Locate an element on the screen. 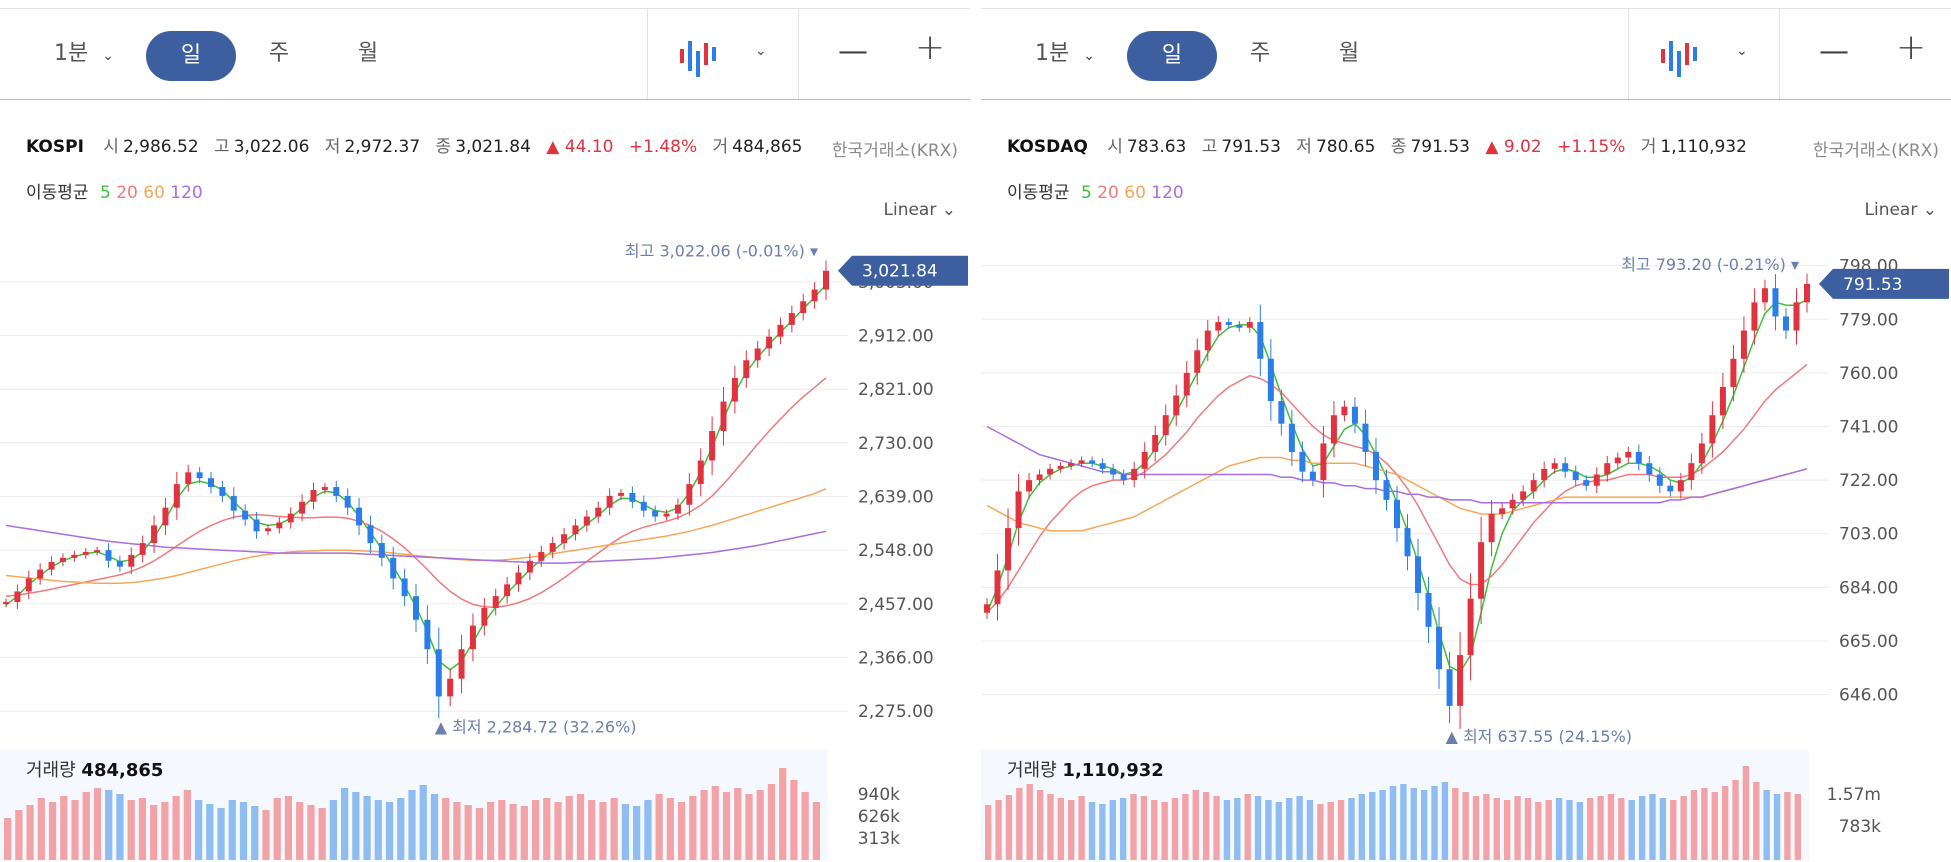 The height and width of the screenshot is (862, 1951). low-value: 2,972.37 is located at coordinates (382, 147).